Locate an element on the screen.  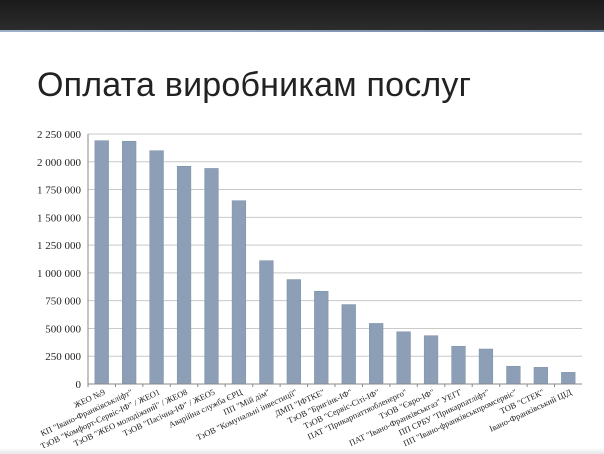
slide-accent-line is located at coordinates (302, 31).